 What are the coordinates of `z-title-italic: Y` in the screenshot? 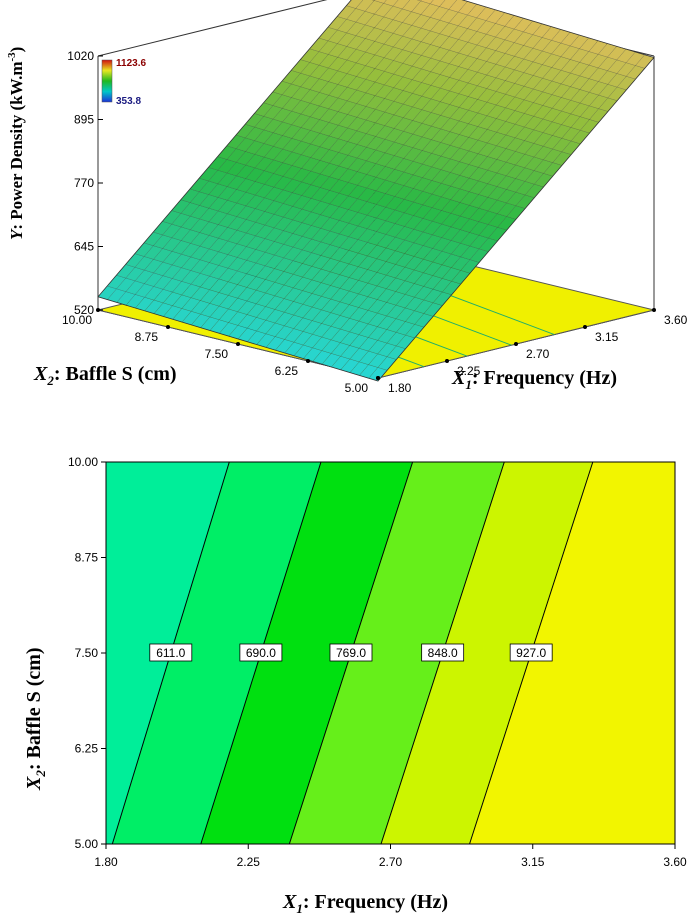 It's located at (16, 234).